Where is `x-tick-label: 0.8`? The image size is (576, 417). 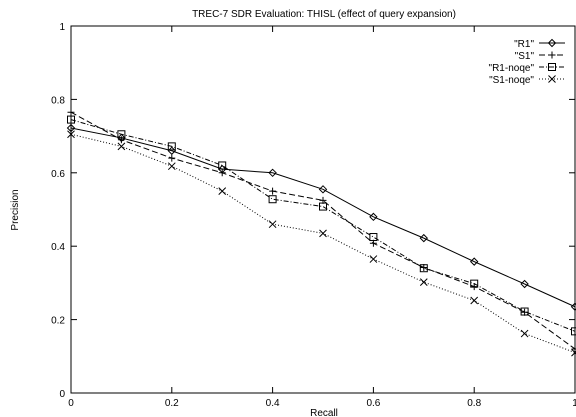 x-tick-label: 0.8 is located at coordinates (474, 403).